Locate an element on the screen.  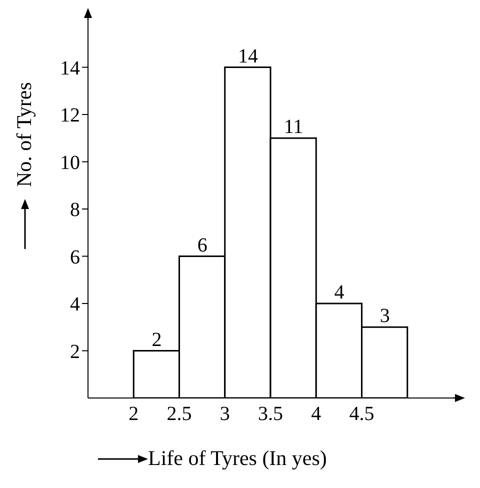
x-tick-label: 3.5 is located at coordinates (270, 414).